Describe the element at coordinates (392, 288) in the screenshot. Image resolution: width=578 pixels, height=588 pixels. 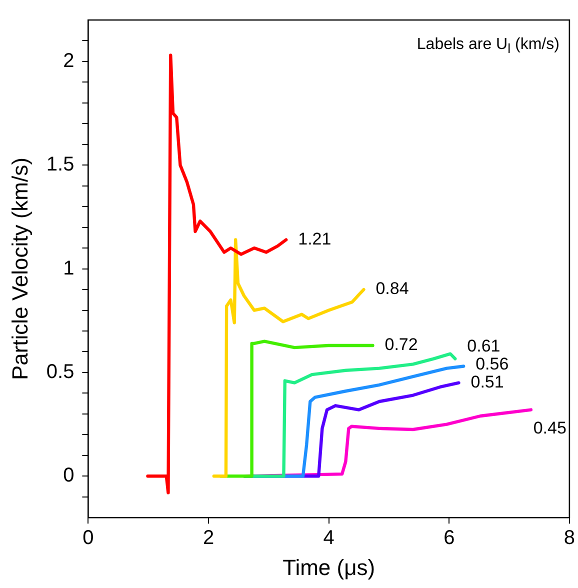
I see `series-label: 0.84` at that location.